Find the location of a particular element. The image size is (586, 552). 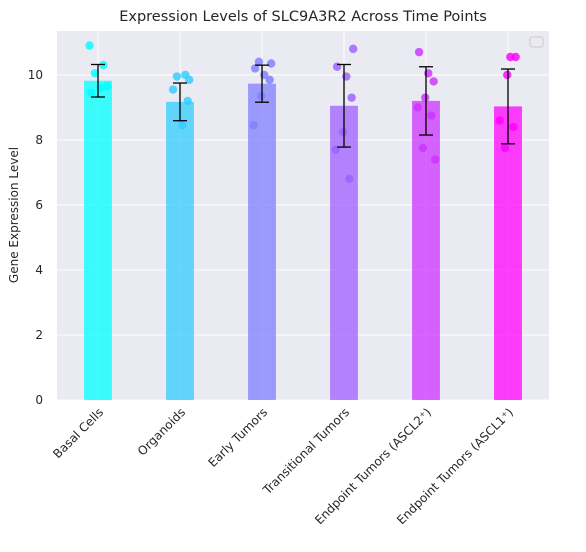

y-tick-label: 6 is located at coordinates (39, 205).